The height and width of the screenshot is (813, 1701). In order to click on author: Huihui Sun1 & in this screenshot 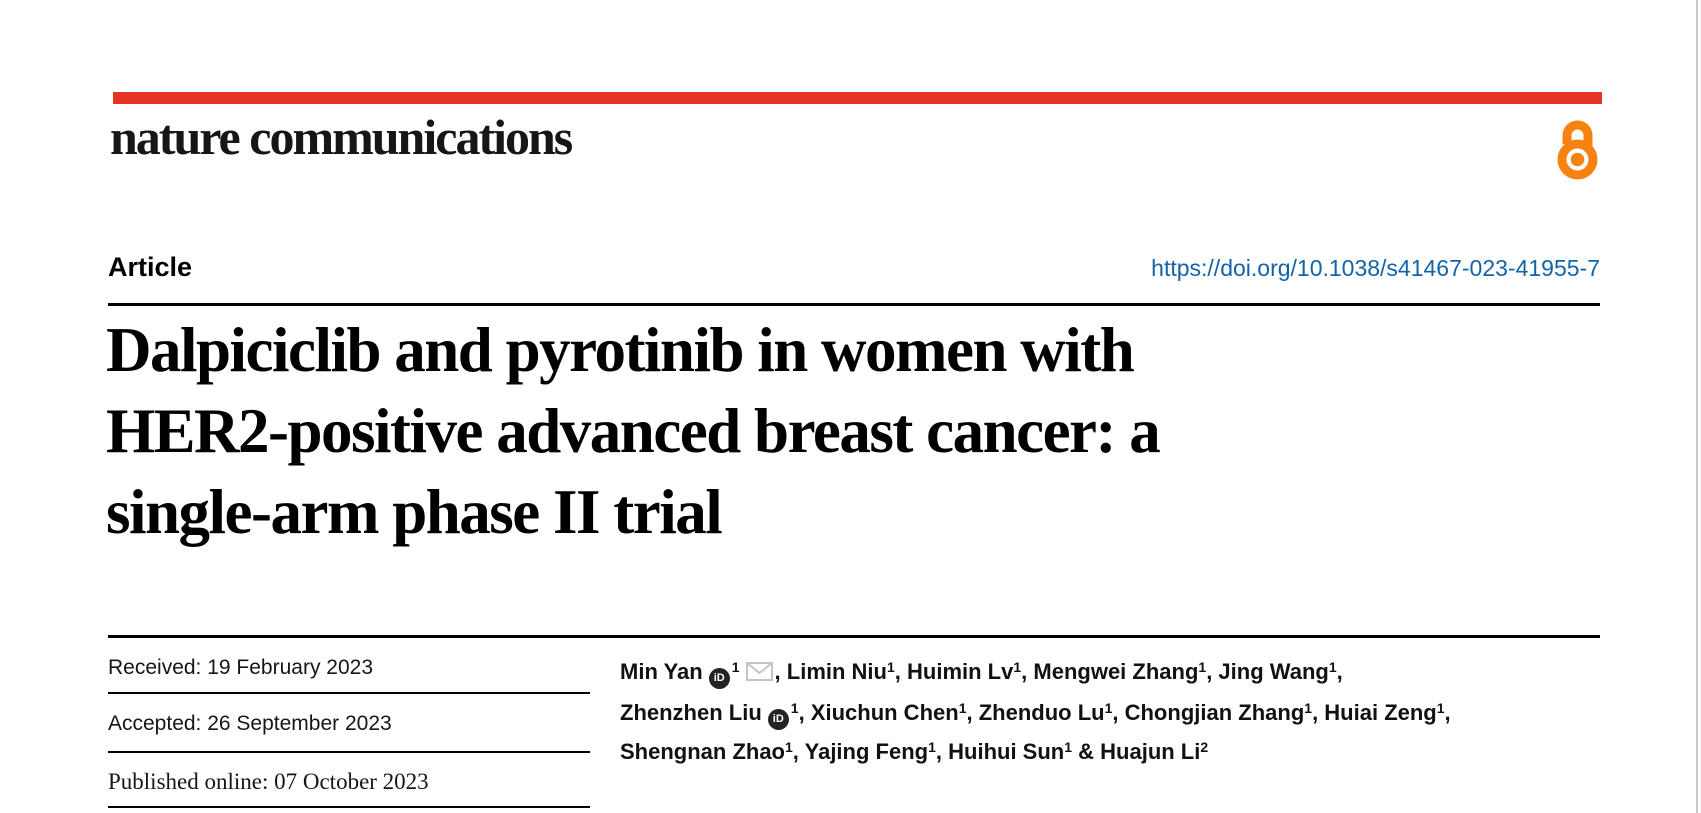, I will do `click(1024, 751)`.